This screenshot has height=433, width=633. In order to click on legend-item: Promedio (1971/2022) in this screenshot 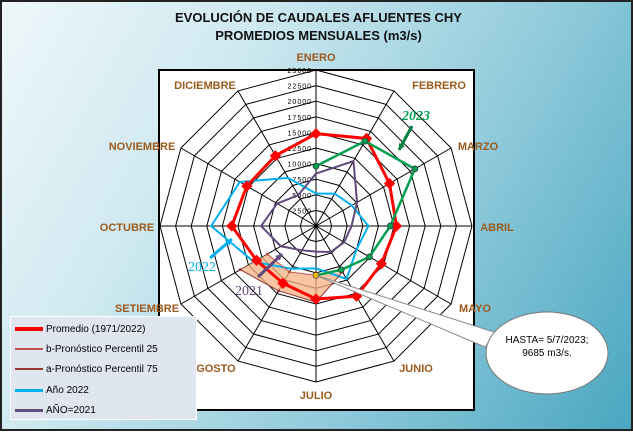, I will do `click(80, 329)`.